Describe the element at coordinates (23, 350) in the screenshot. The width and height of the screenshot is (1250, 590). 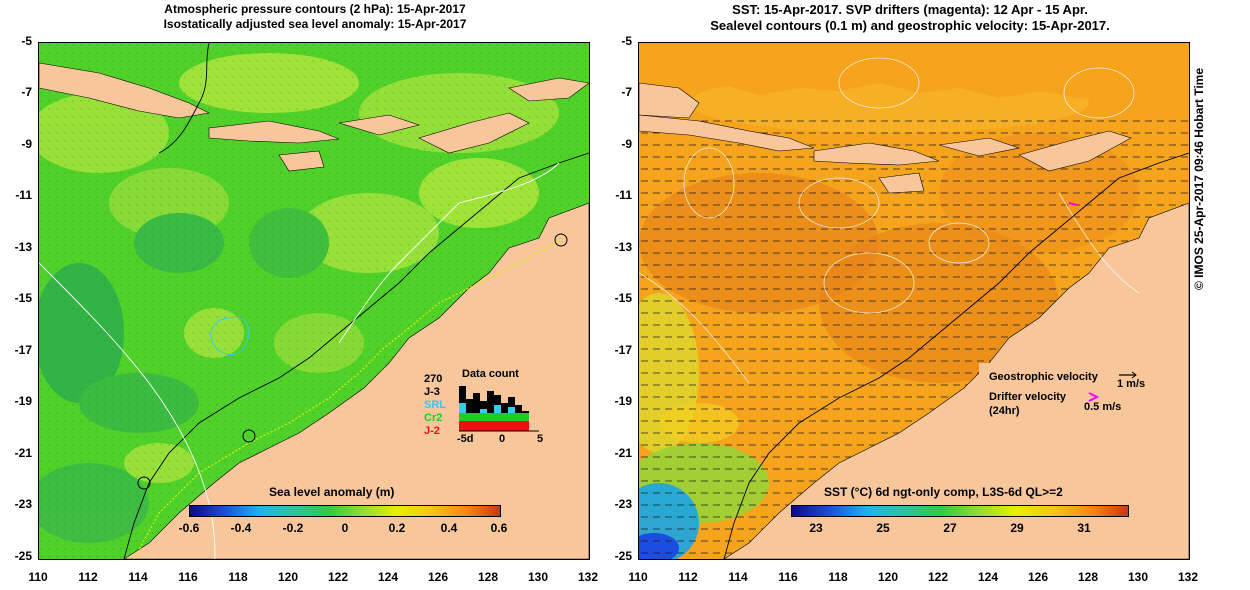
I see `left-ytick-6: -17` at that location.